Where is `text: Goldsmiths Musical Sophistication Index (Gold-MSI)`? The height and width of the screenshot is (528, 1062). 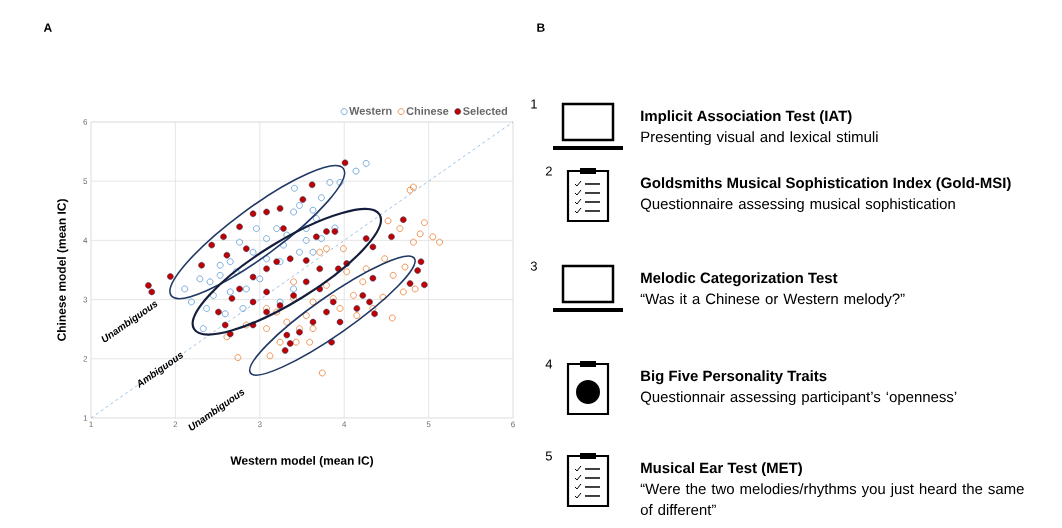 text: Goldsmiths Musical Sophistication Index (Gold-MSI) is located at coordinates (825, 184).